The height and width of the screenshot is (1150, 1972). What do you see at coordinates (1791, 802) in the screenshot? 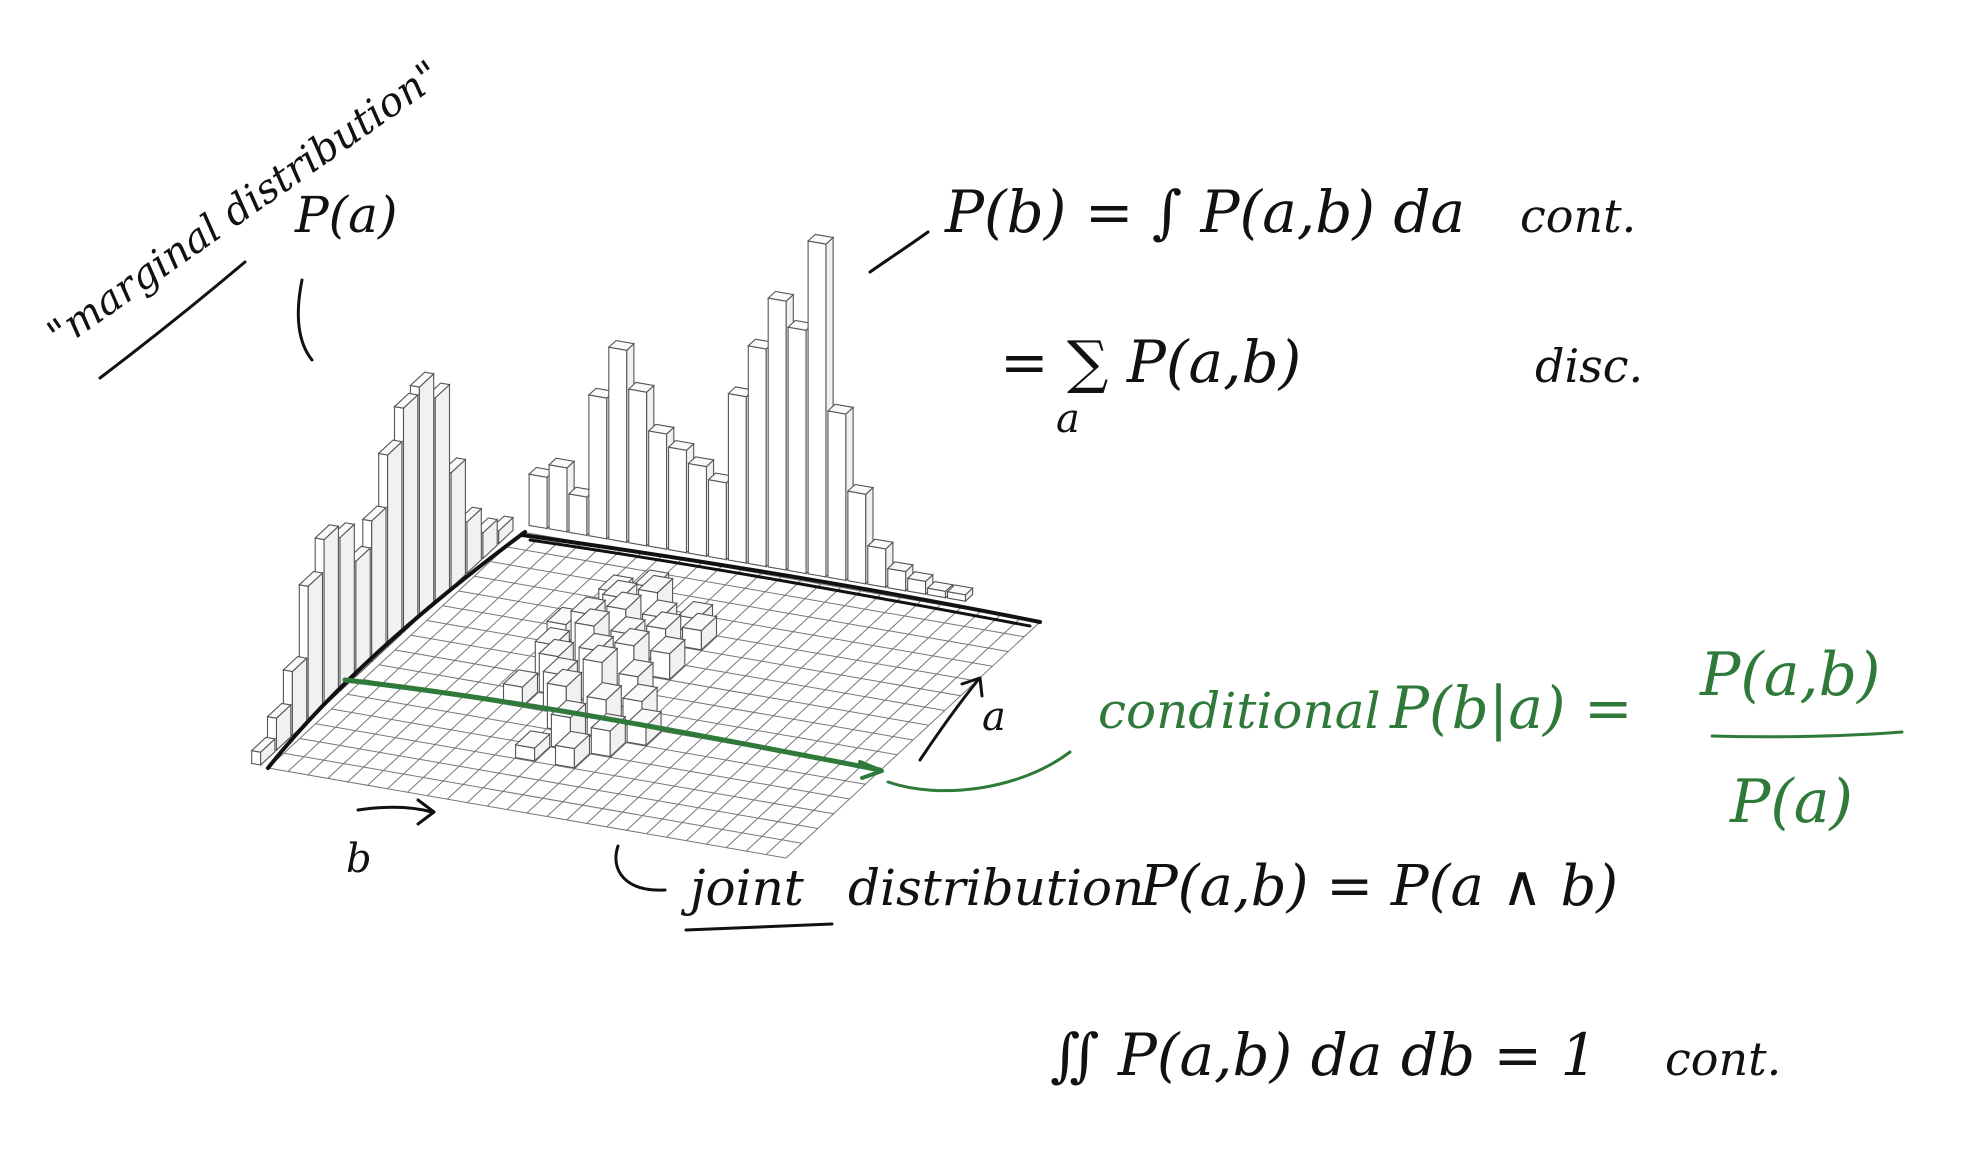
I see `conditional-denominator: P(a)` at bounding box center [1791, 802].